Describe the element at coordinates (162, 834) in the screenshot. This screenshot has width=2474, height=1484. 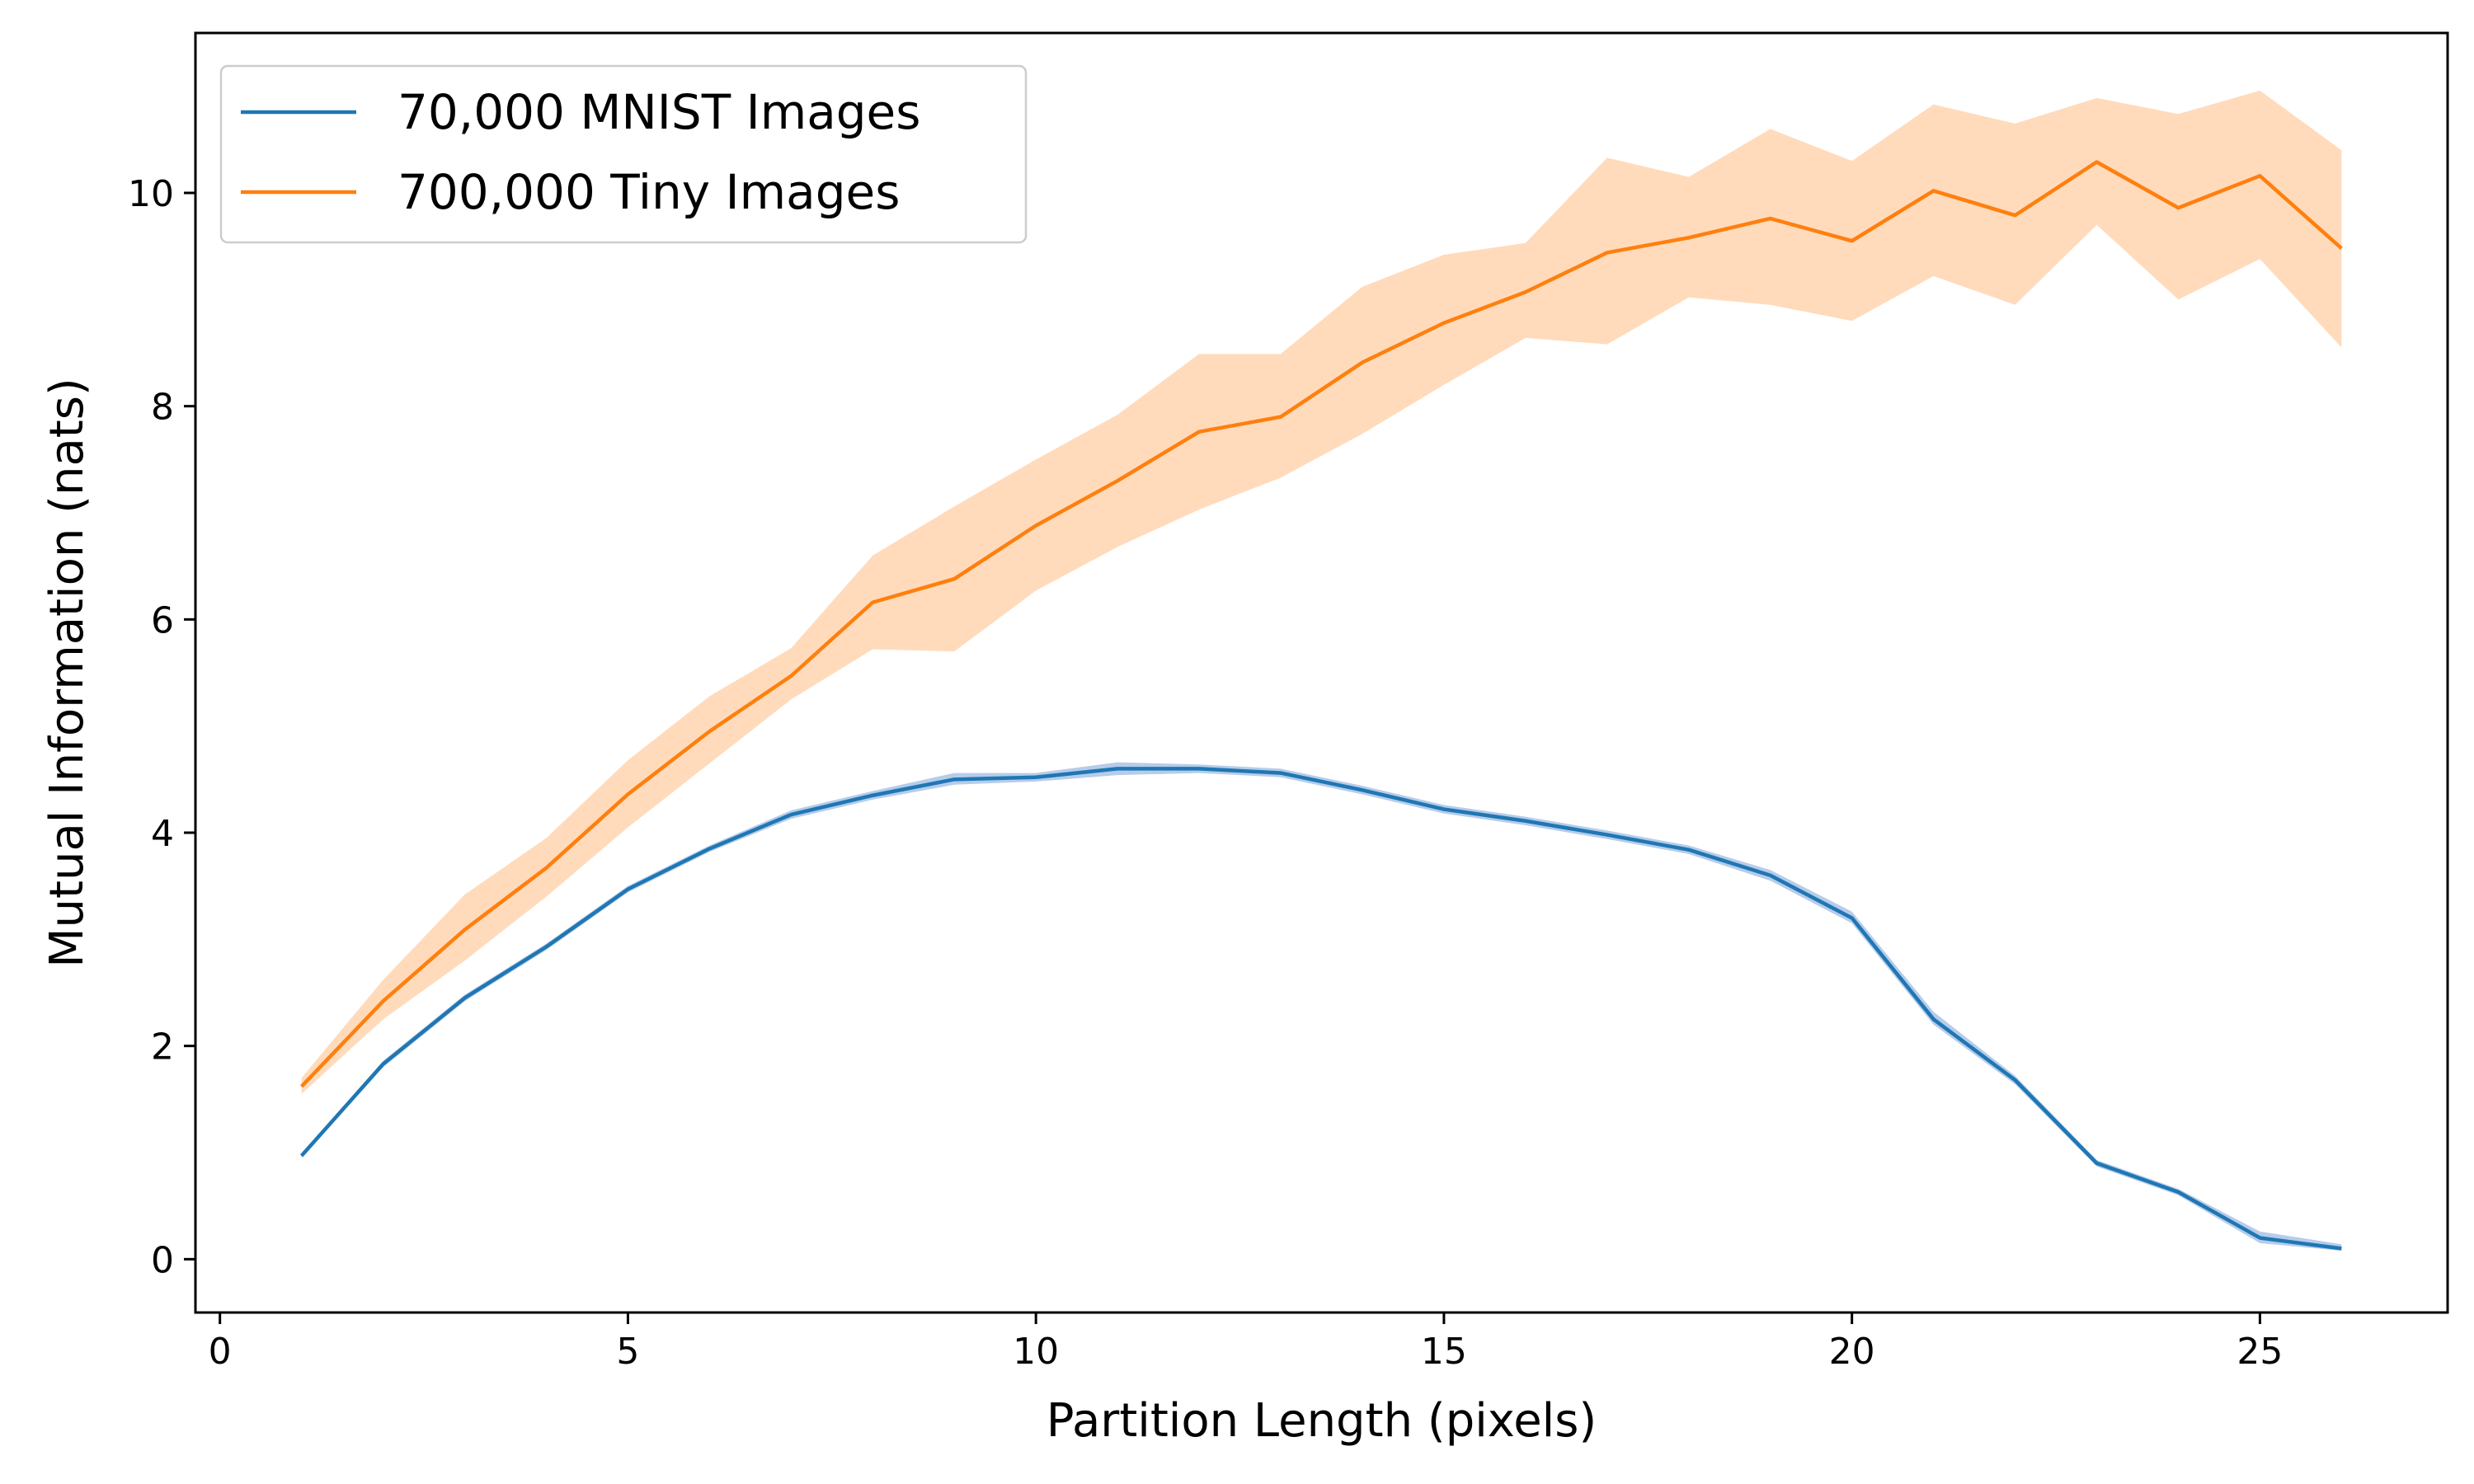
I see `y-tick-label: 4` at that location.